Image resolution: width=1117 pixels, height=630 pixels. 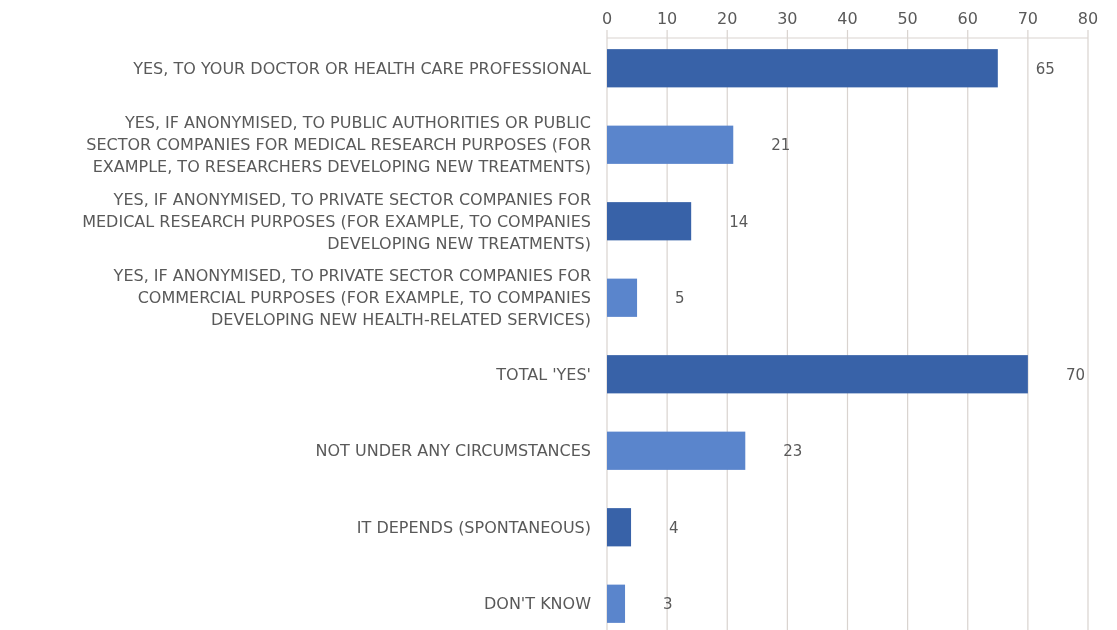 I want to click on data-label: 21, so click(x=781, y=145).